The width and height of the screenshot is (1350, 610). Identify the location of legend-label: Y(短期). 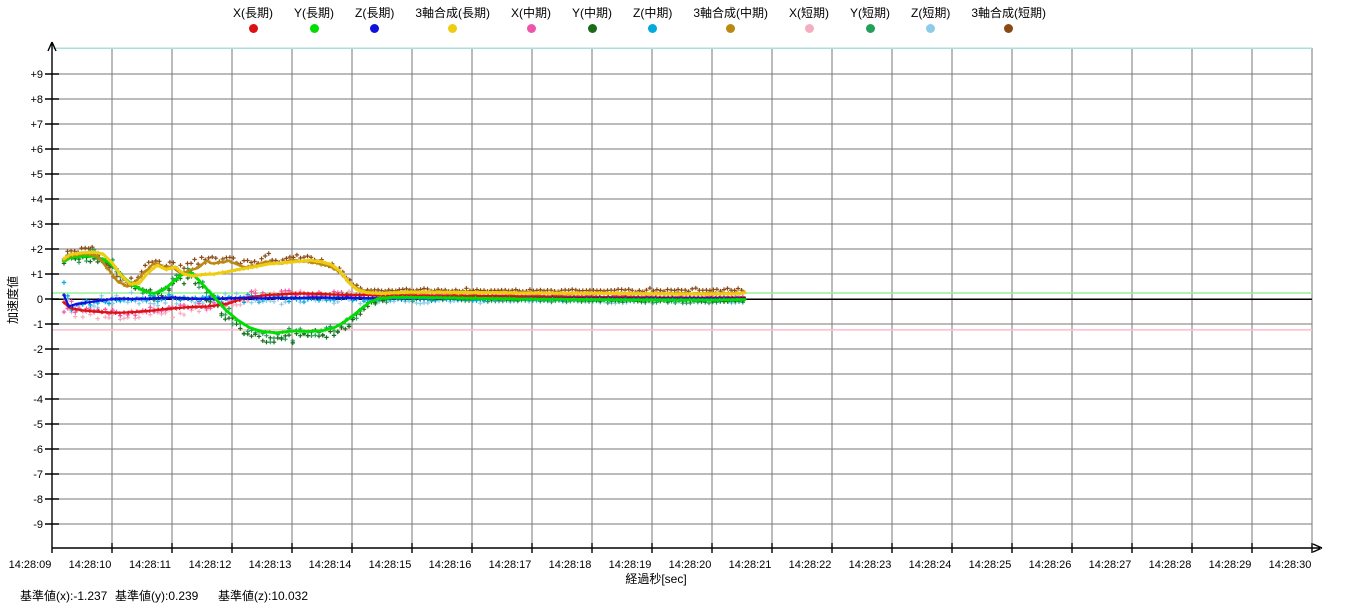
(870, 13).